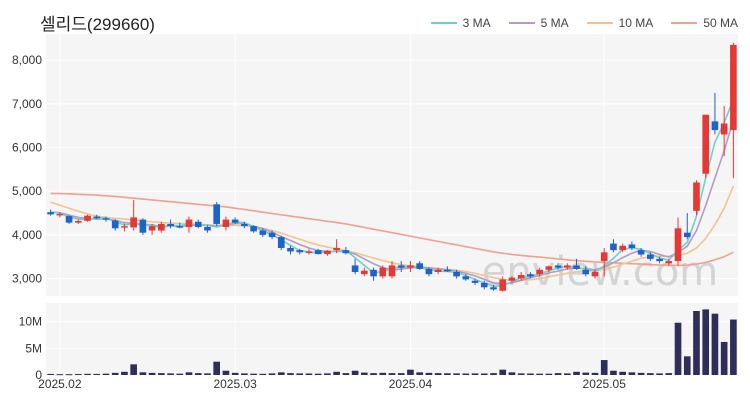  I want to click on legend-label-ma10: 10 MA, so click(636, 23).